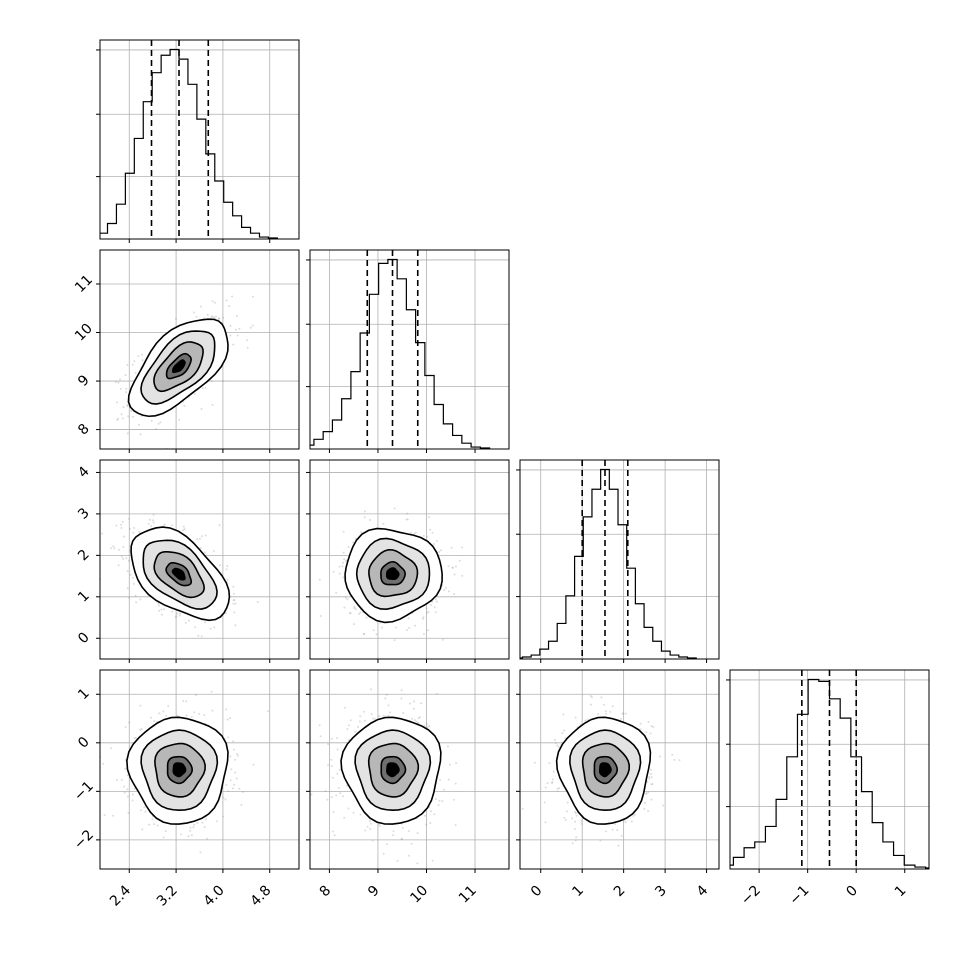  What do you see at coordinates (661, 892) in the screenshot?
I see `x-tick-label: 3` at bounding box center [661, 892].